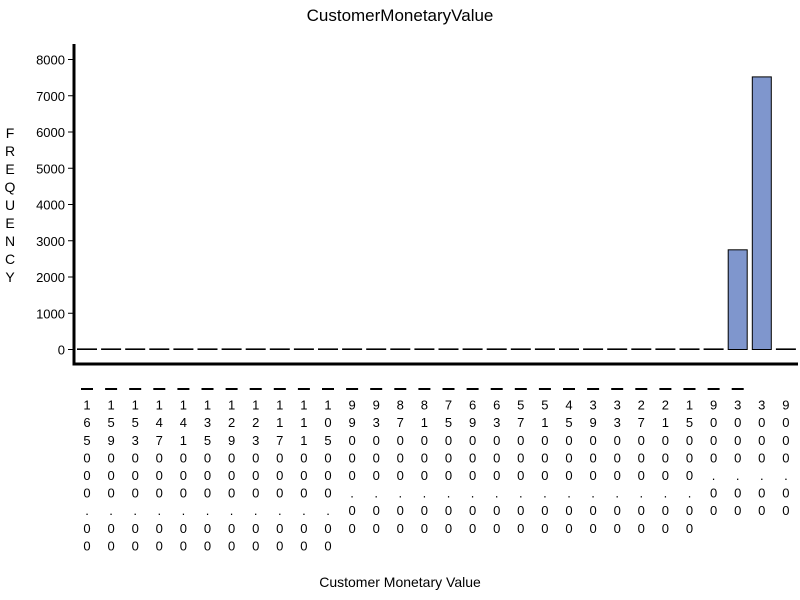 The image size is (800, 600). I want to click on x-tick-label-char: 6, so click(496, 405).